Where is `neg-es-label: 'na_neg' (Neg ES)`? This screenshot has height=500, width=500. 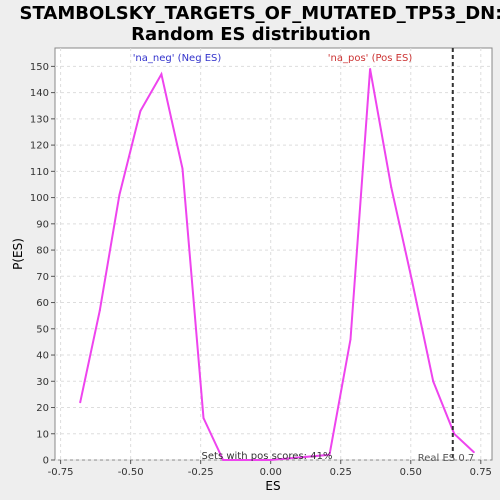 neg-es-label: 'na_neg' (Neg ES) is located at coordinates (177, 58).